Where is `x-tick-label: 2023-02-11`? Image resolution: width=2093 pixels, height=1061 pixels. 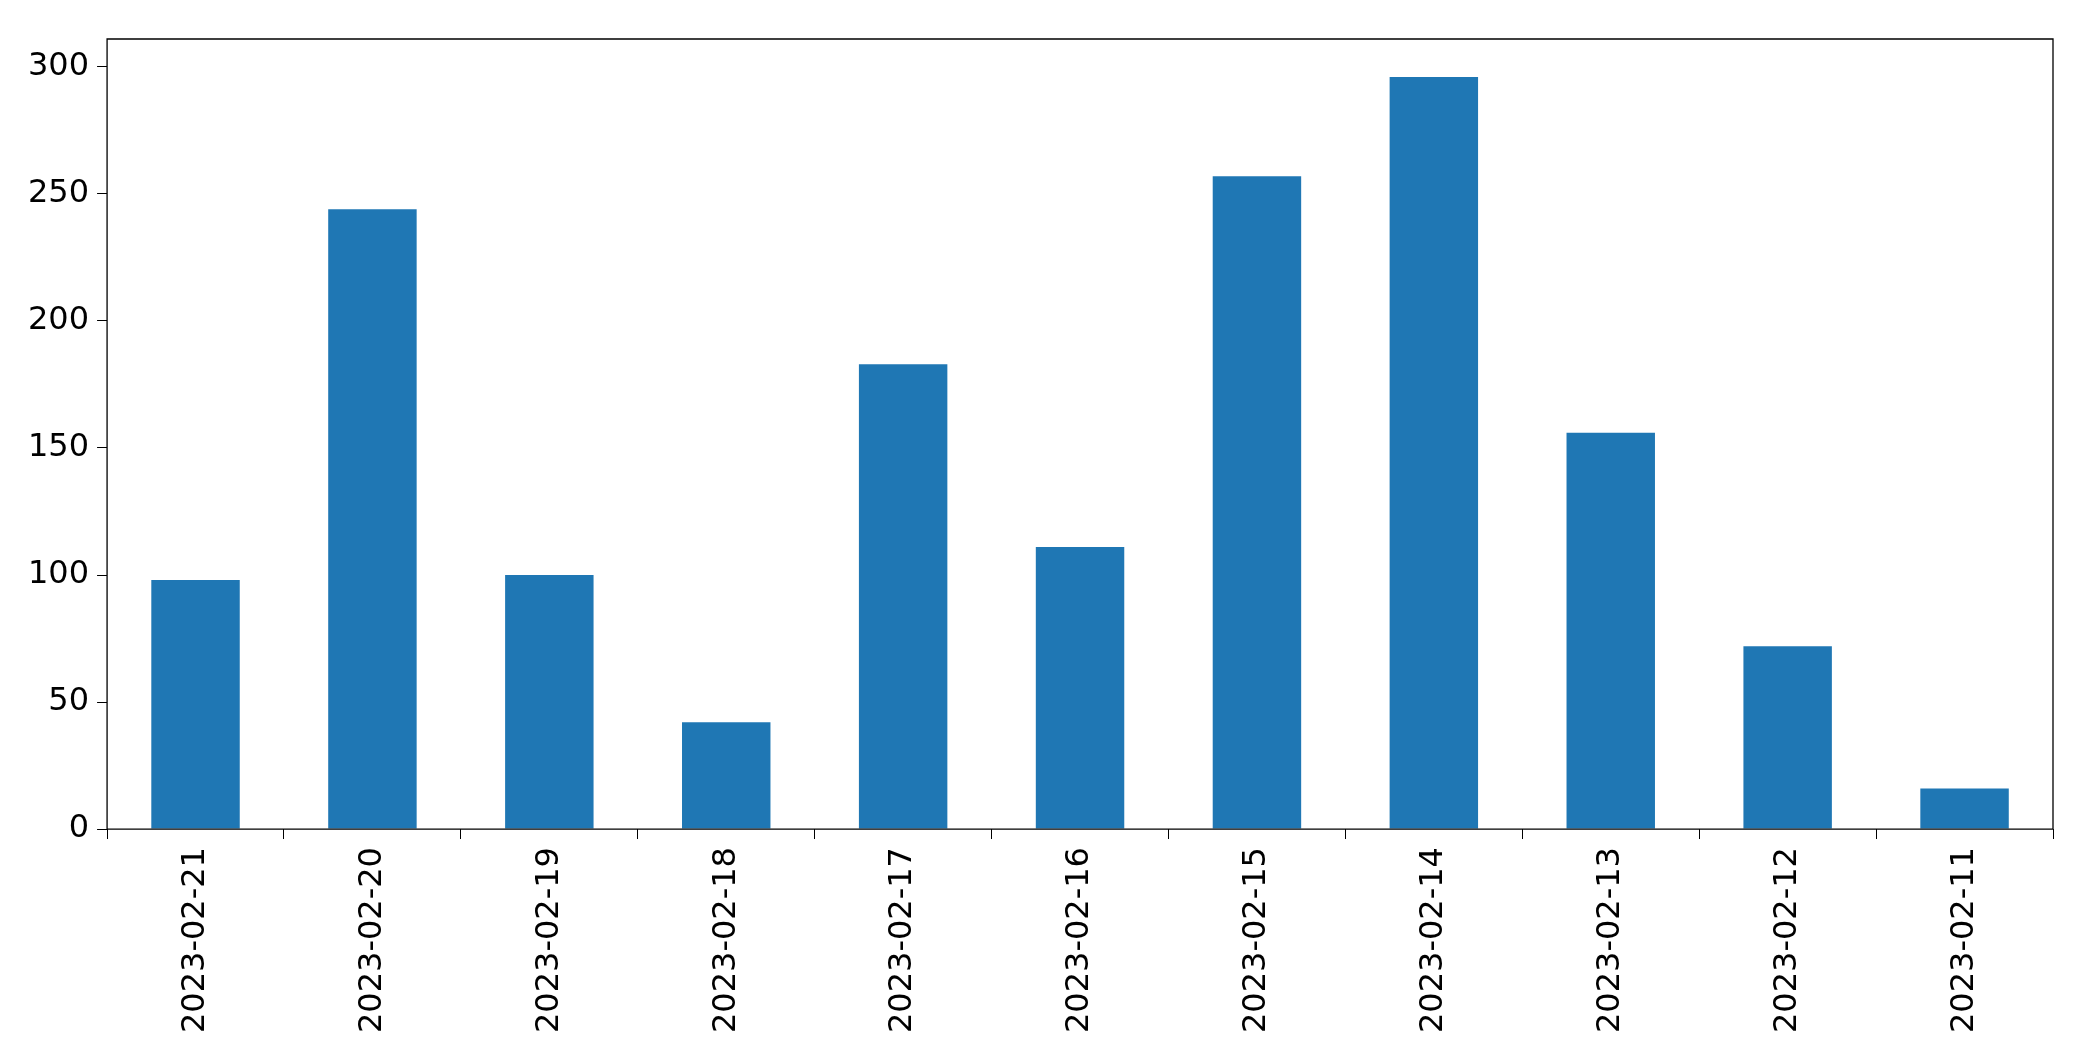
x-tick-label: 2023-02-11 is located at coordinates (1961, 940).